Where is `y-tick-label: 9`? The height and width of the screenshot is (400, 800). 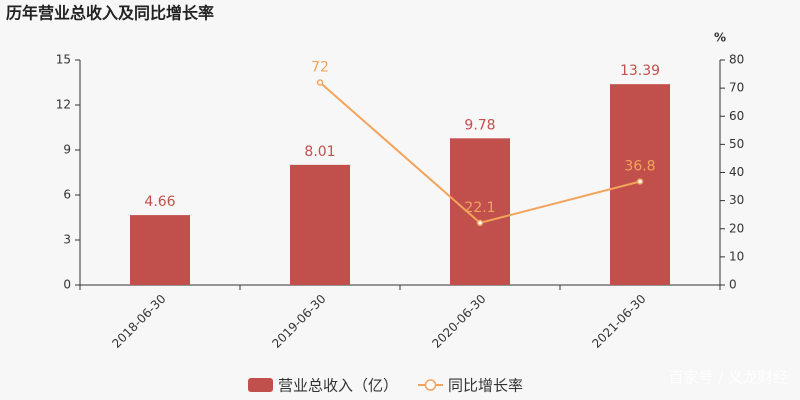 y-tick-label: 9 is located at coordinates (67, 150).